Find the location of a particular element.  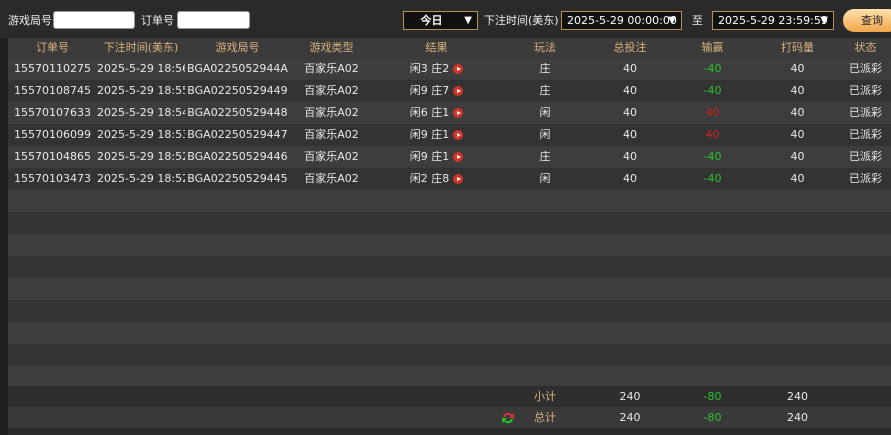

header-cell: 总投注 is located at coordinates (630, 47).